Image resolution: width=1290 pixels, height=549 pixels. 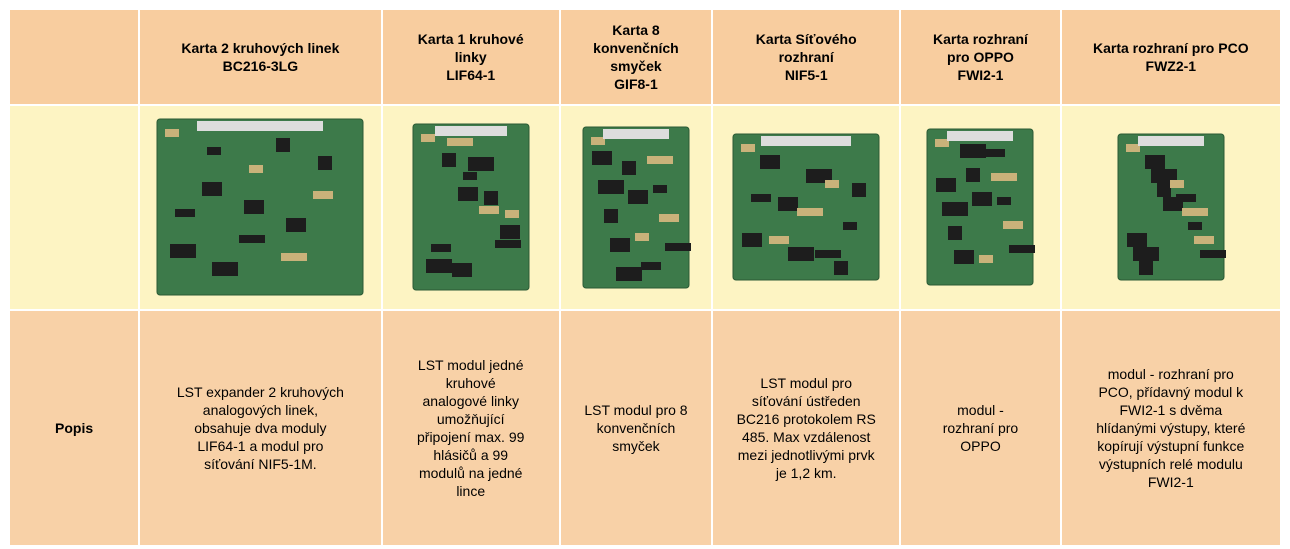 What do you see at coordinates (470, 38) in the screenshot?
I see `text-line: Karta 1 kruhové` at bounding box center [470, 38].